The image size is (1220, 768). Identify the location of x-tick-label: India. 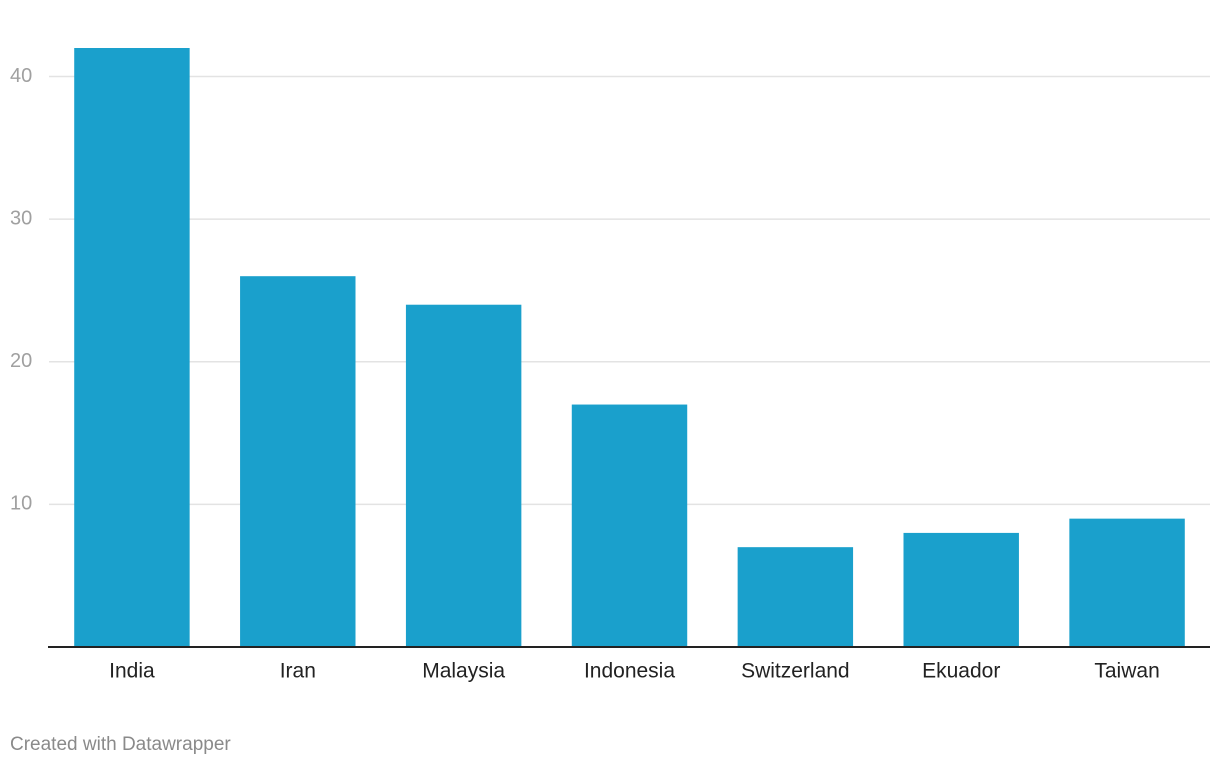
(132, 671).